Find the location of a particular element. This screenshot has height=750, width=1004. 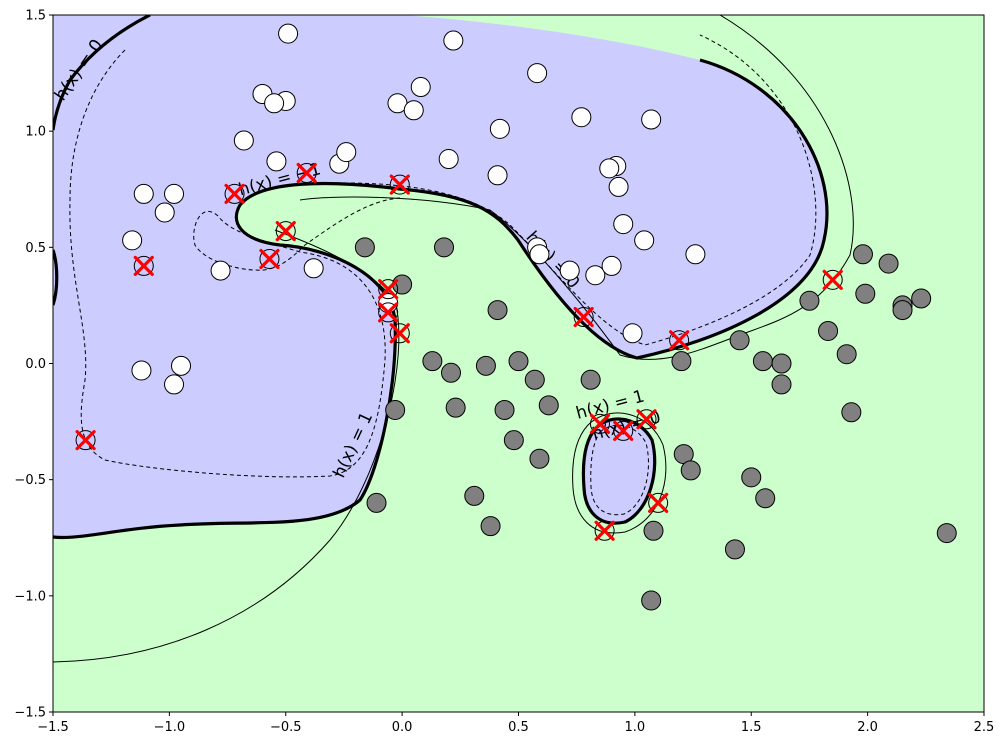

margin-island-dashed is located at coordinates (619, 470).